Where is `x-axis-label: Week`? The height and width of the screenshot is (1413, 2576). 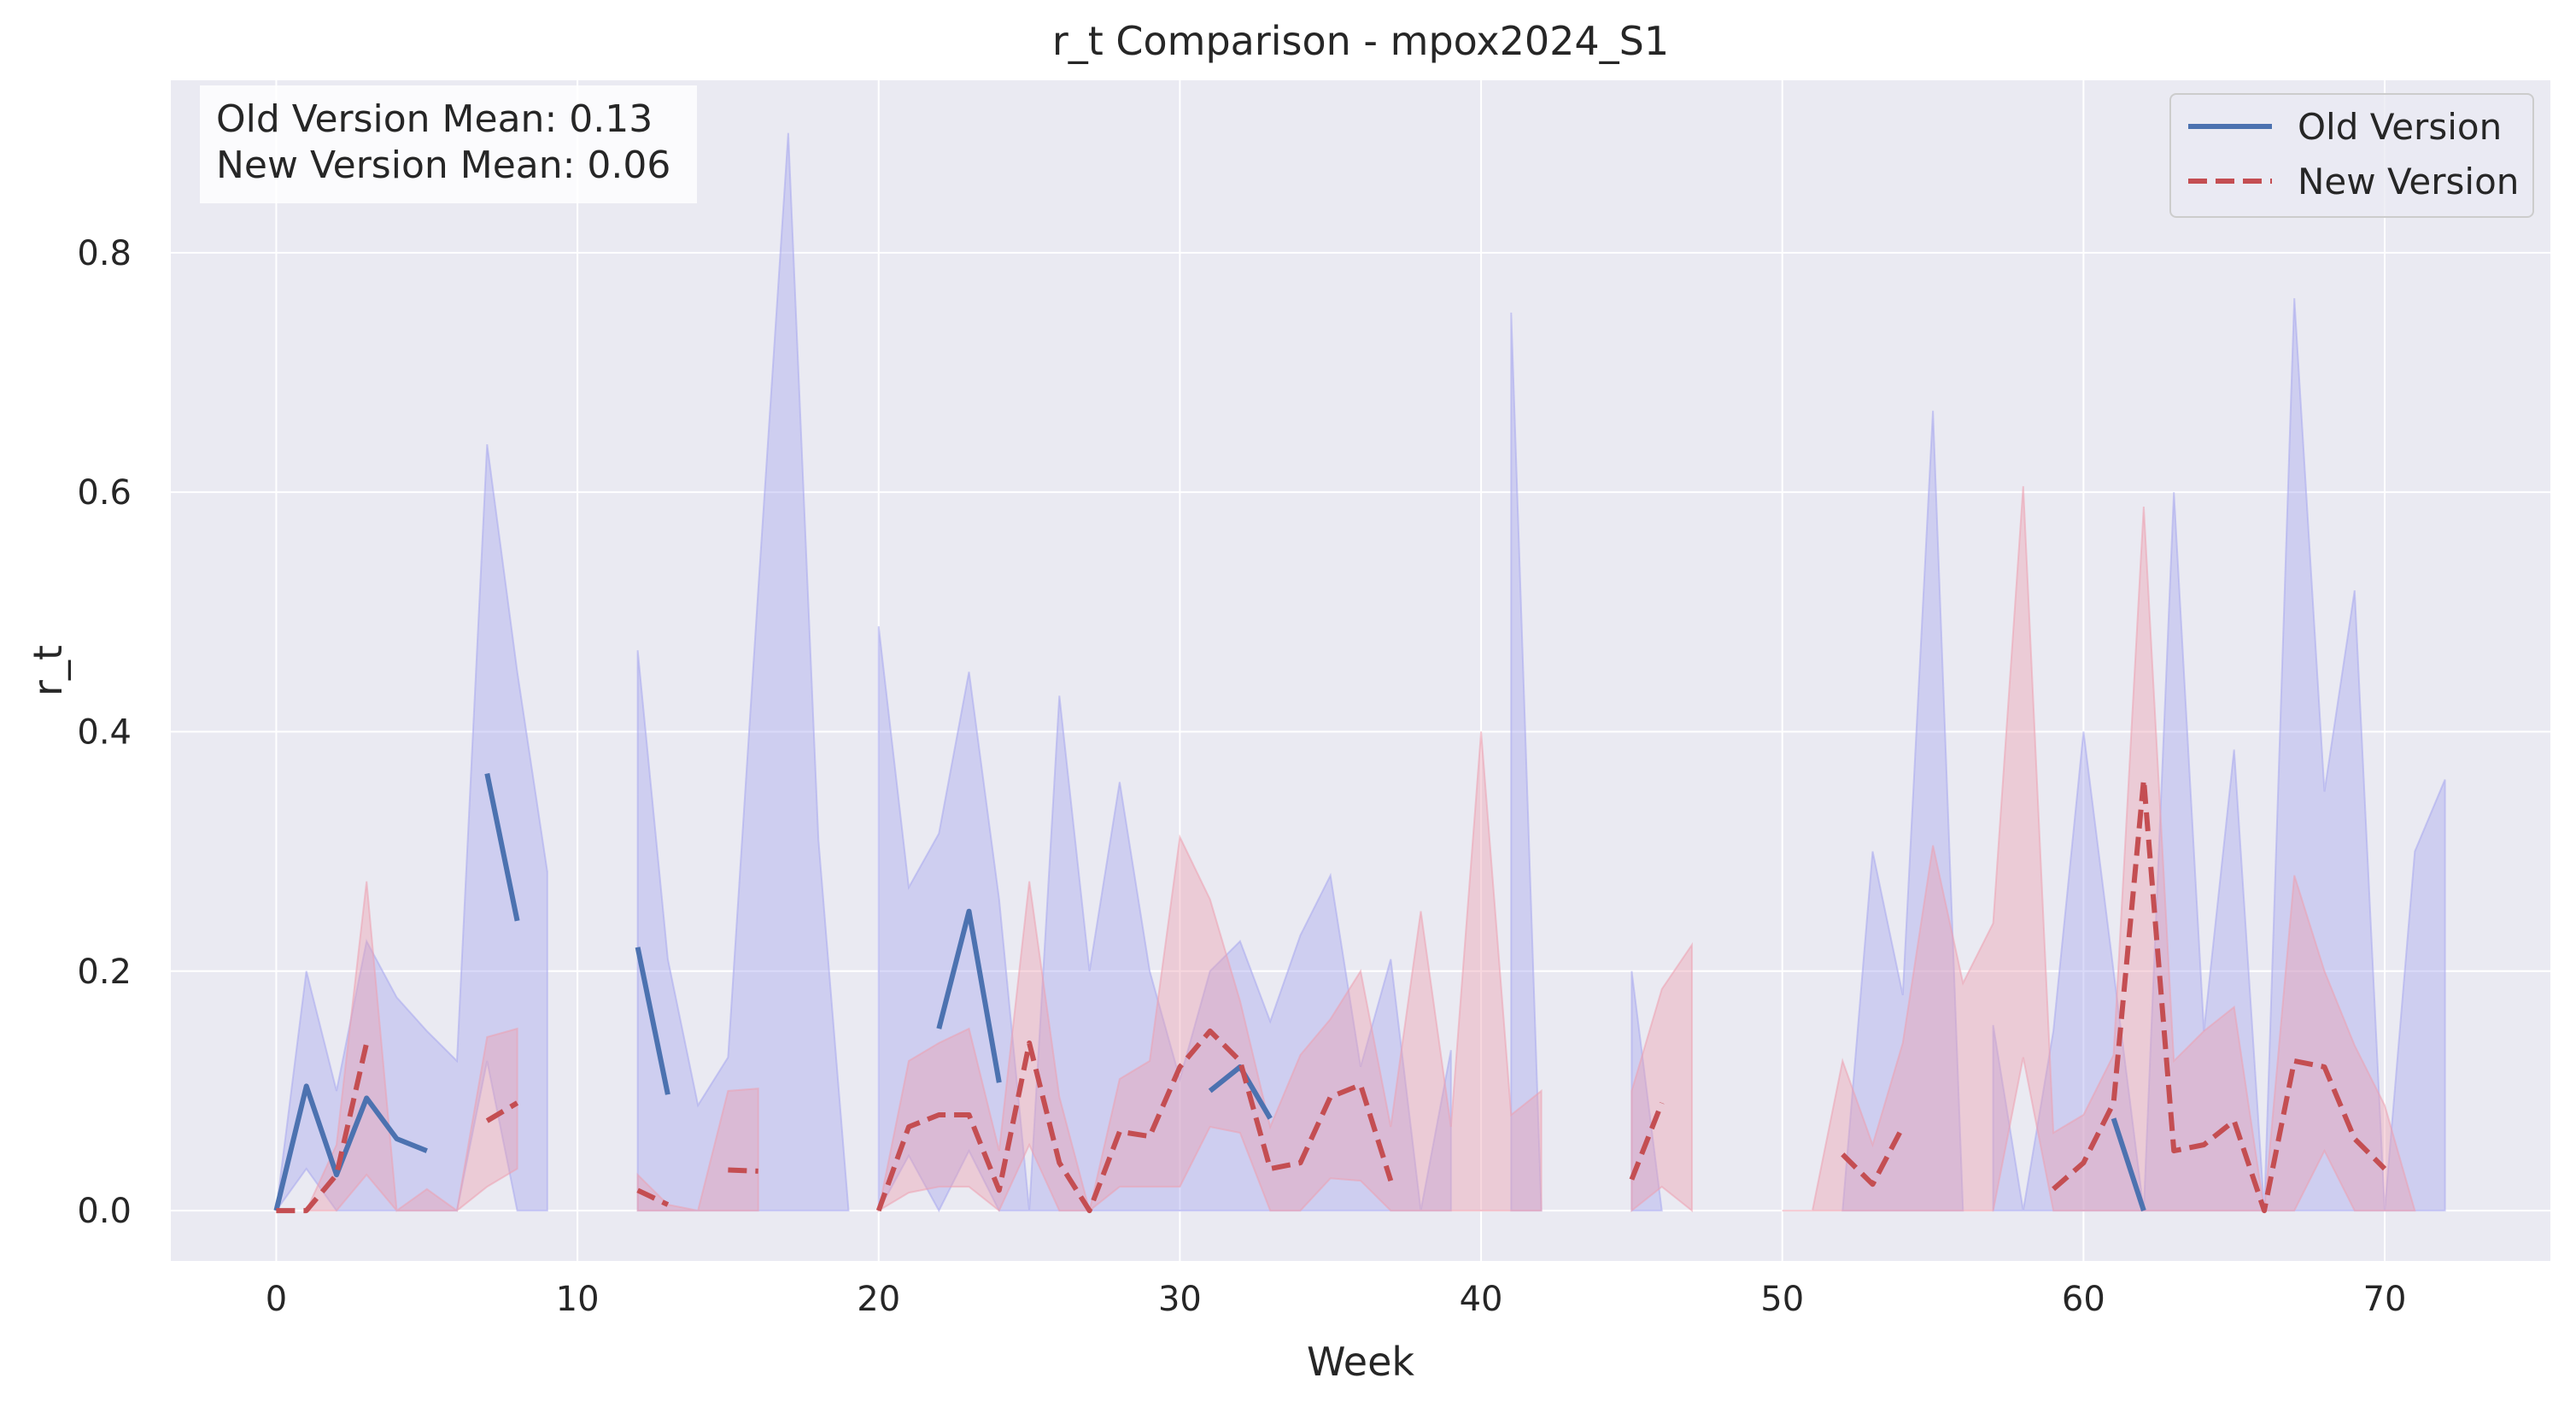
x-axis-label: Week is located at coordinates (1360, 1362).